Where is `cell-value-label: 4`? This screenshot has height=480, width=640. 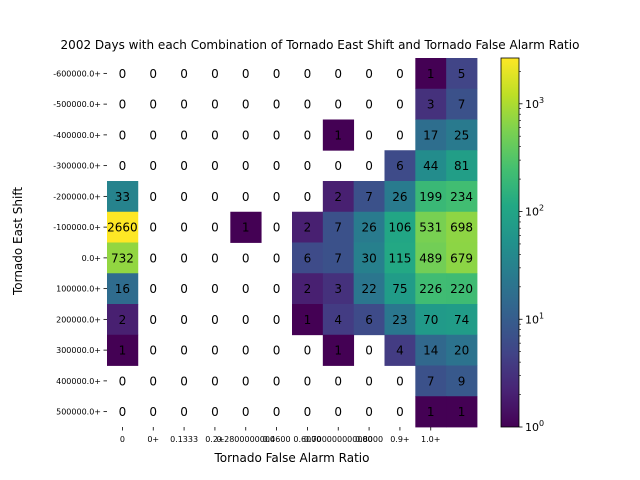 cell-value-label: 4 is located at coordinates (400, 351).